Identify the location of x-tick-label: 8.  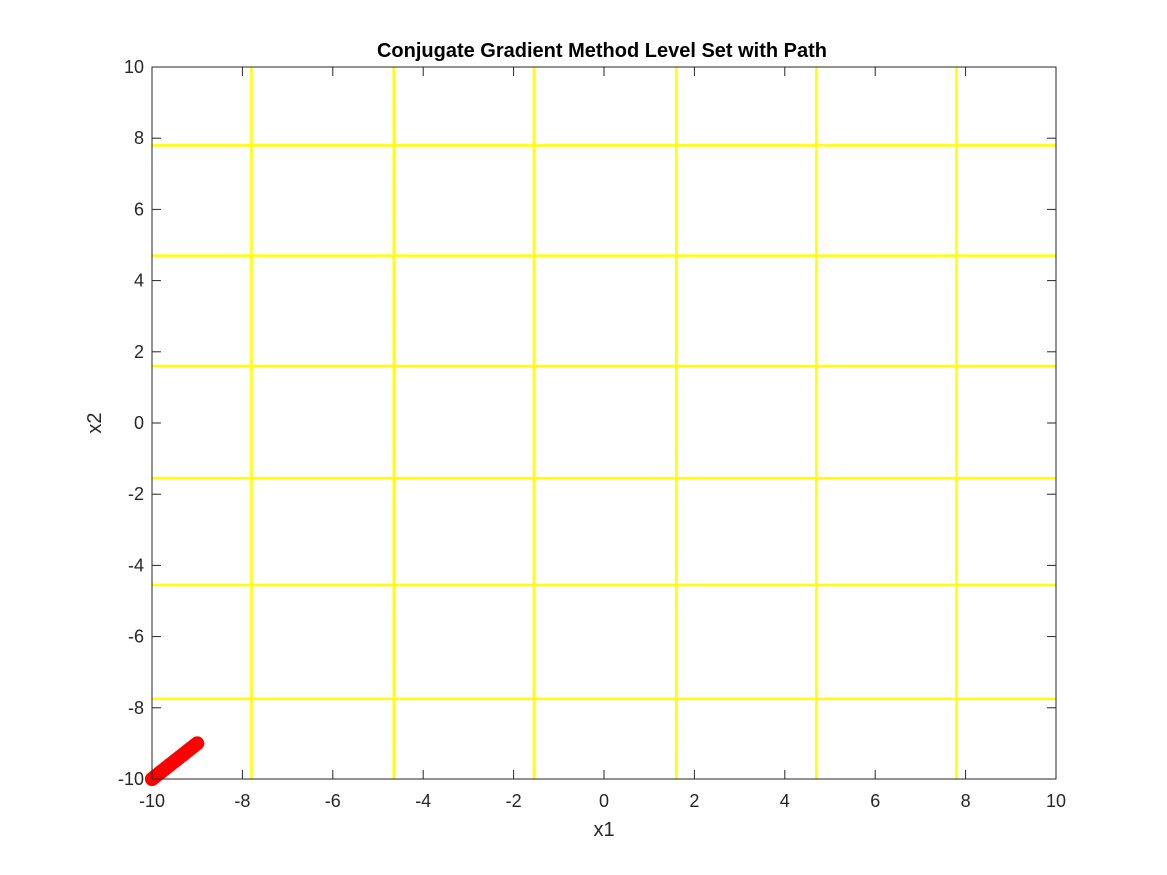
(966, 801).